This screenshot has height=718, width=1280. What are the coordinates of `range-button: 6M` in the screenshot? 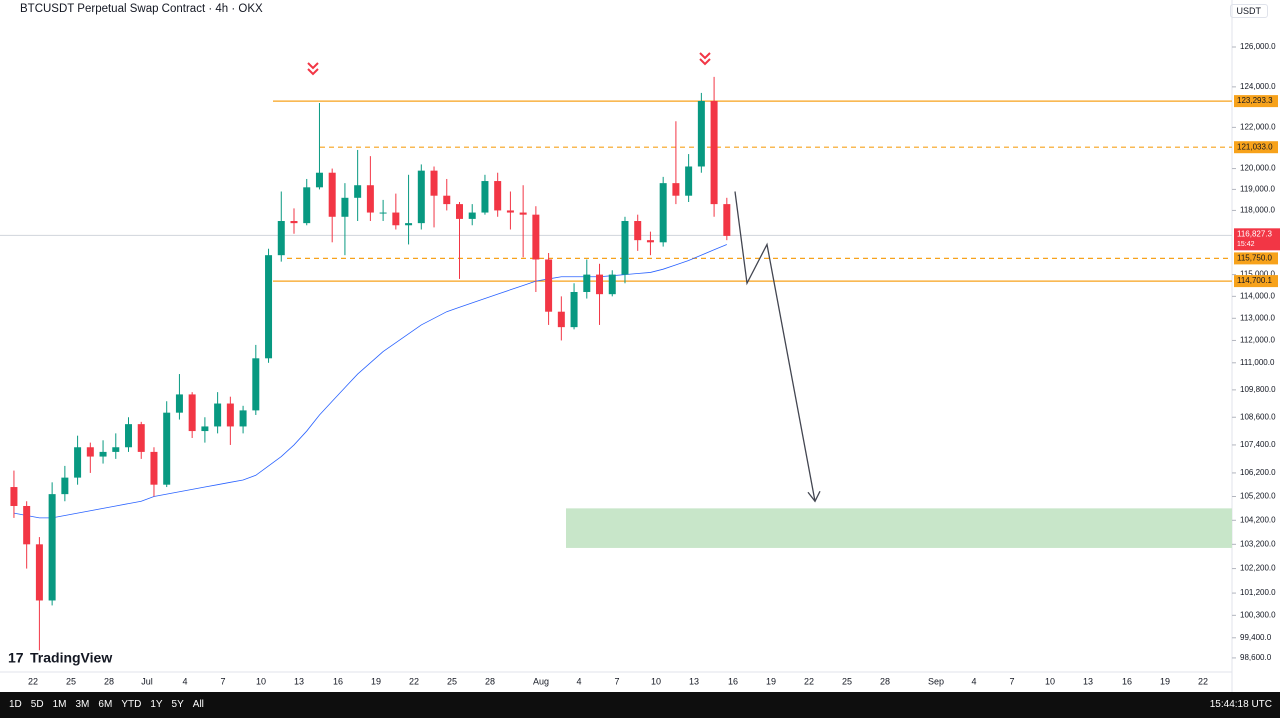 It's located at (105, 704).